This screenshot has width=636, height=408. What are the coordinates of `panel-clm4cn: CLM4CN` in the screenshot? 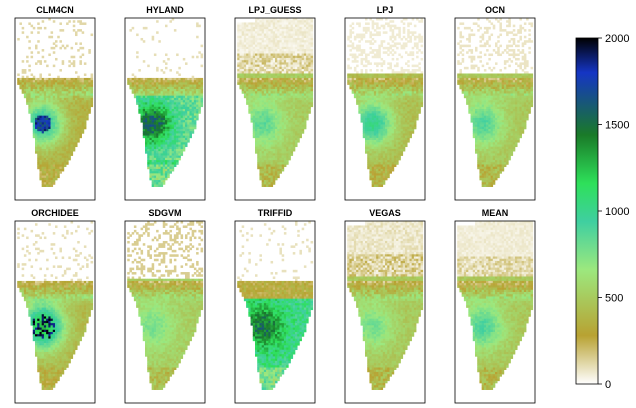 It's located at (55, 103).